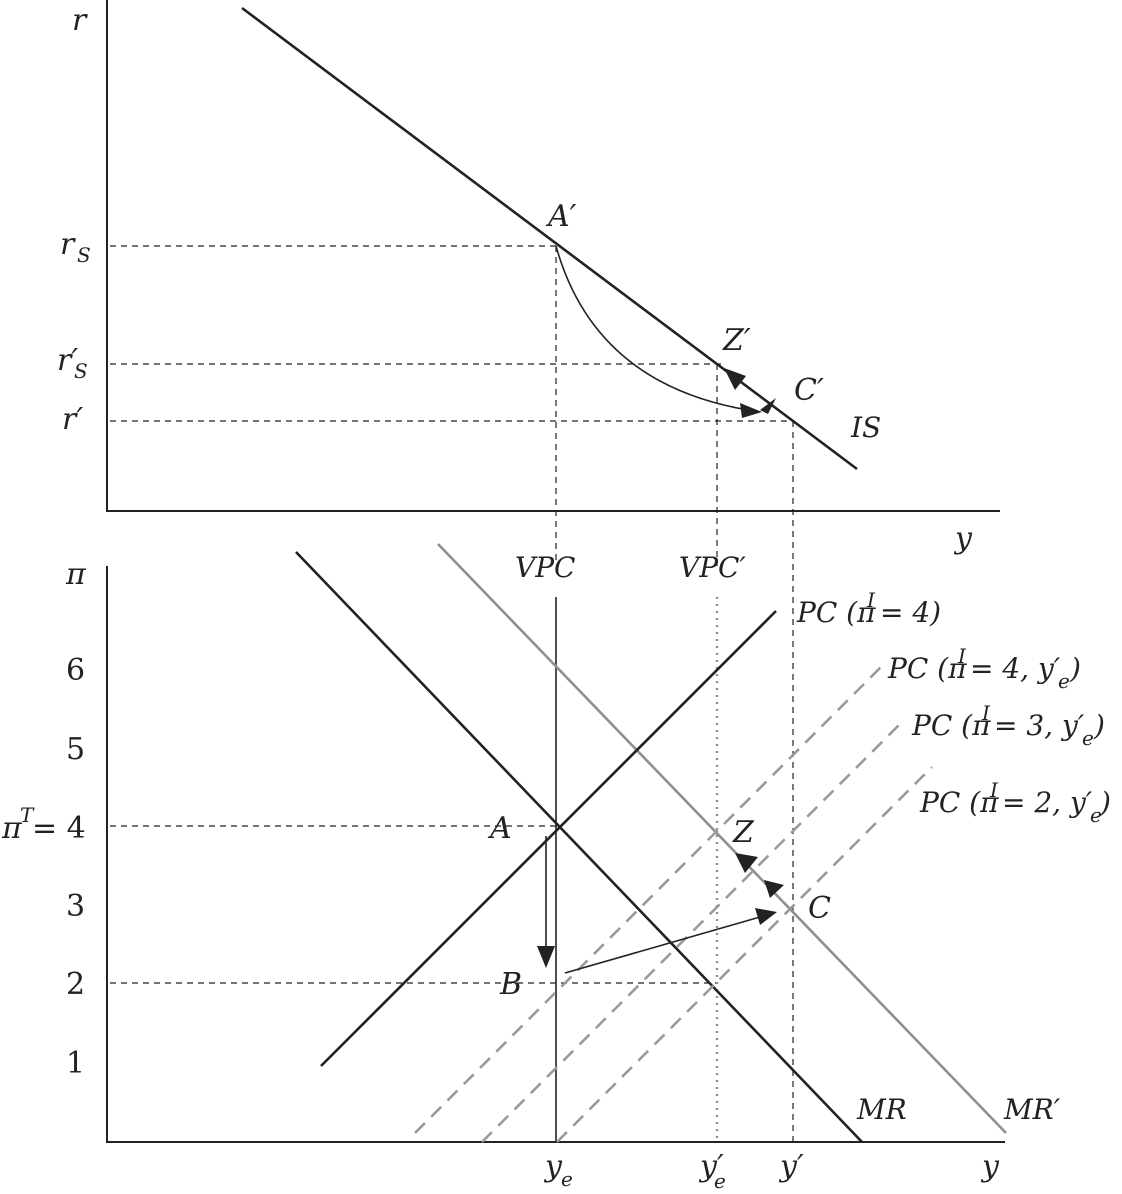 This screenshot has height=1194, width=1122. Describe the element at coordinates (819, 908) in the screenshot. I see `point-c-label: C` at that location.